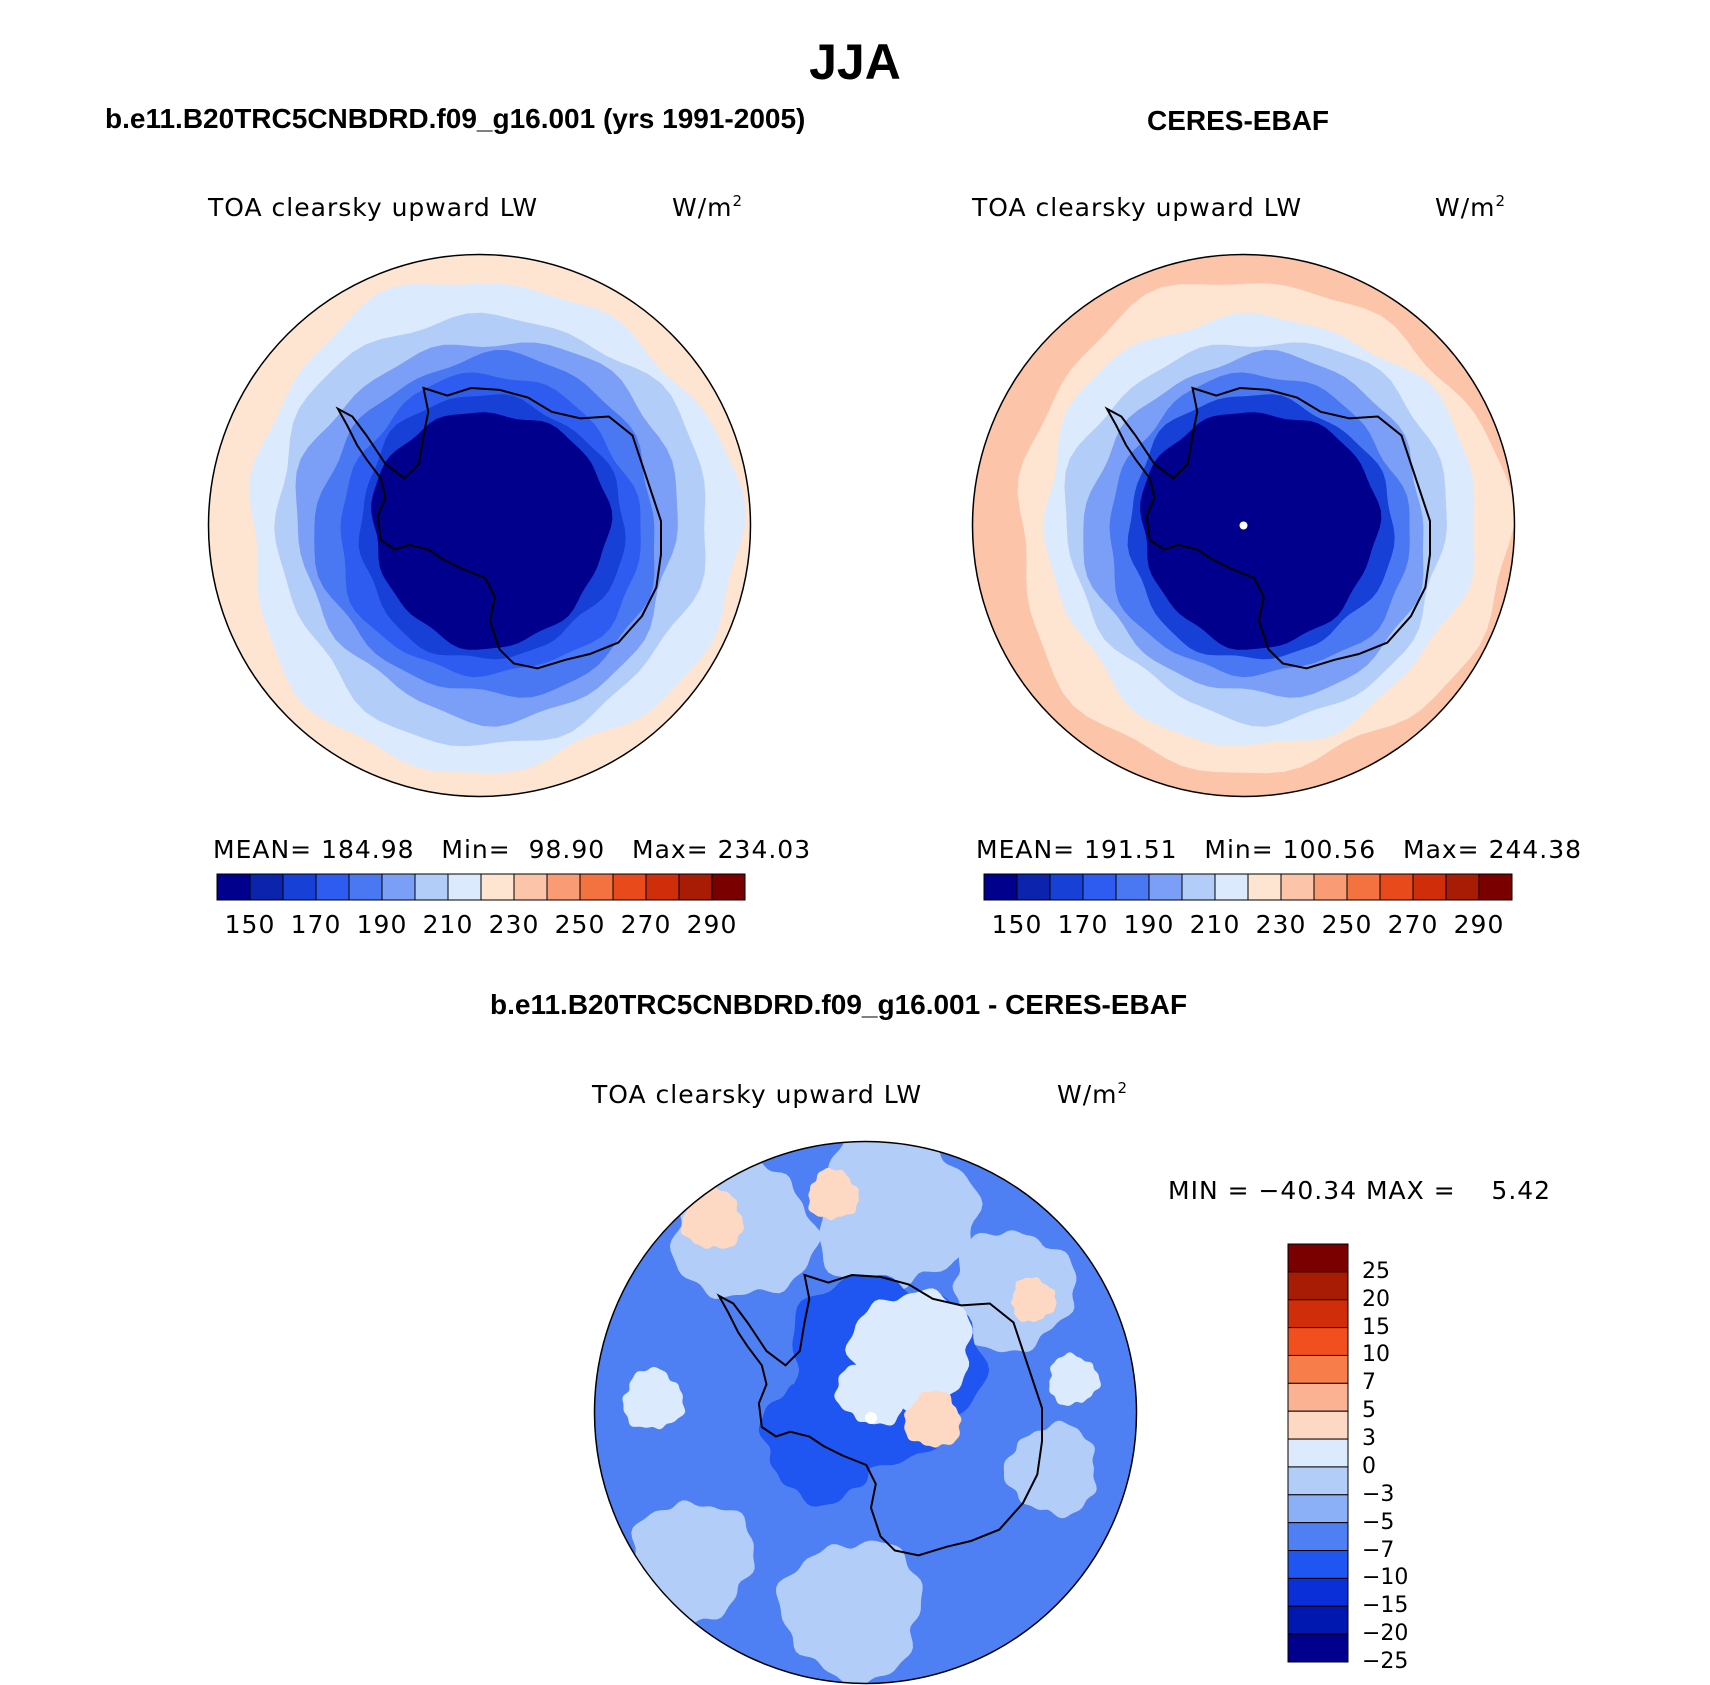 The height and width of the screenshot is (1685, 1710). What do you see at coordinates (367, 849) in the screenshot?
I see `model-mean-value: 184.98` at bounding box center [367, 849].